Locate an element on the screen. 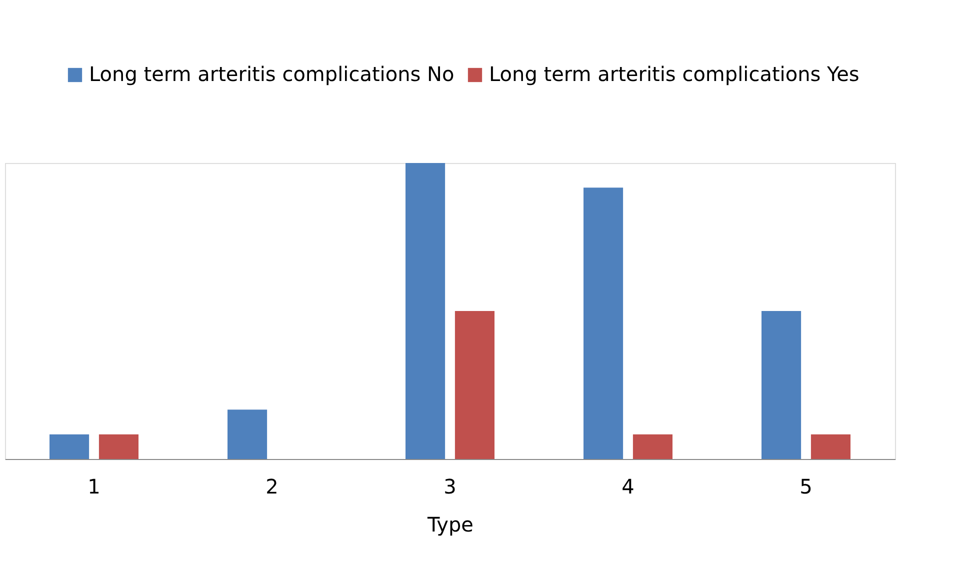  x-axis-title: Type is located at coordinates (450, 524).